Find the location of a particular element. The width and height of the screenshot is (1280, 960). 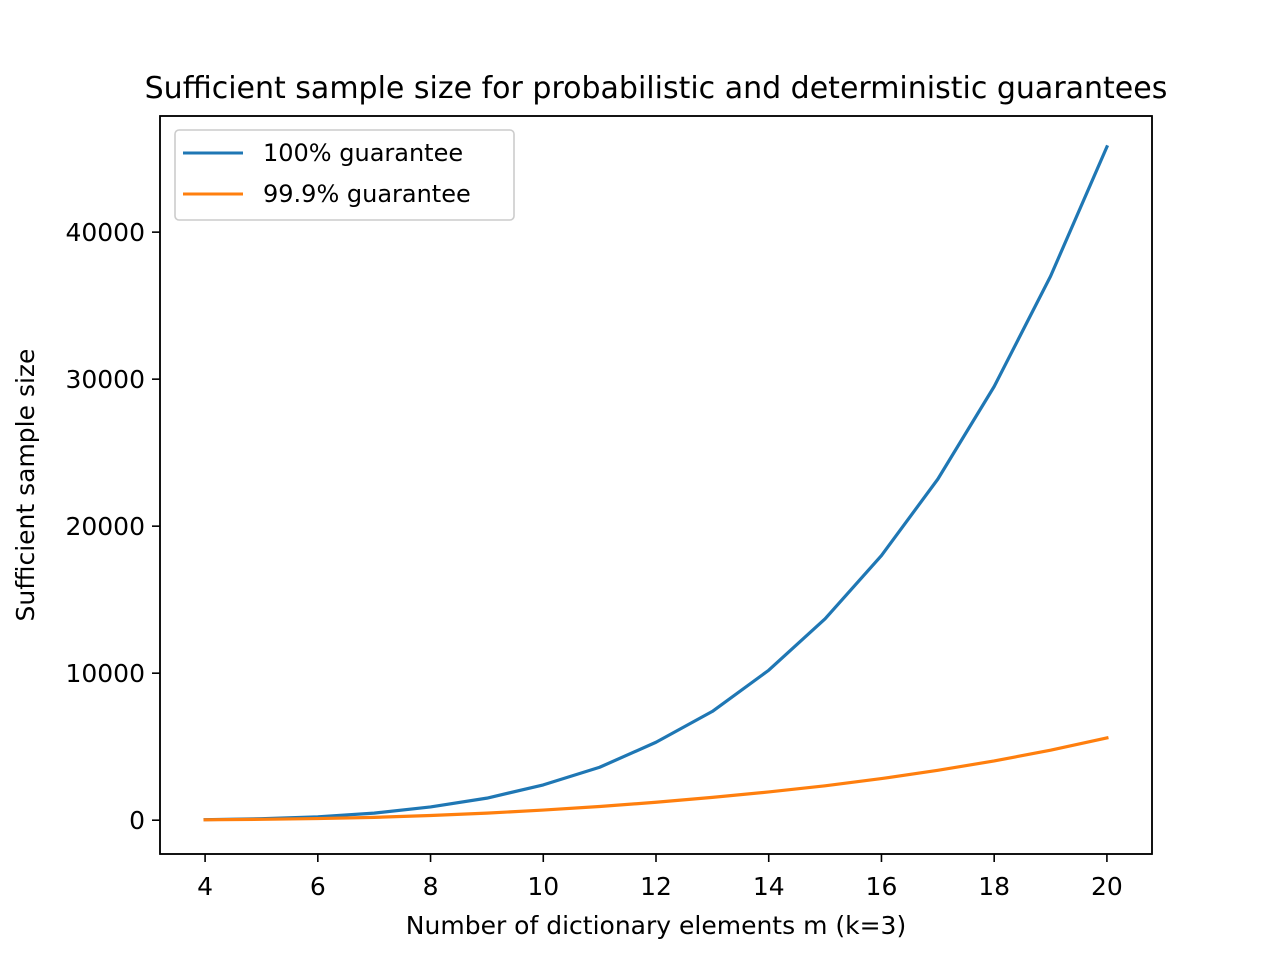

x-tick-label: 16 is located at coordinates (882, 886).